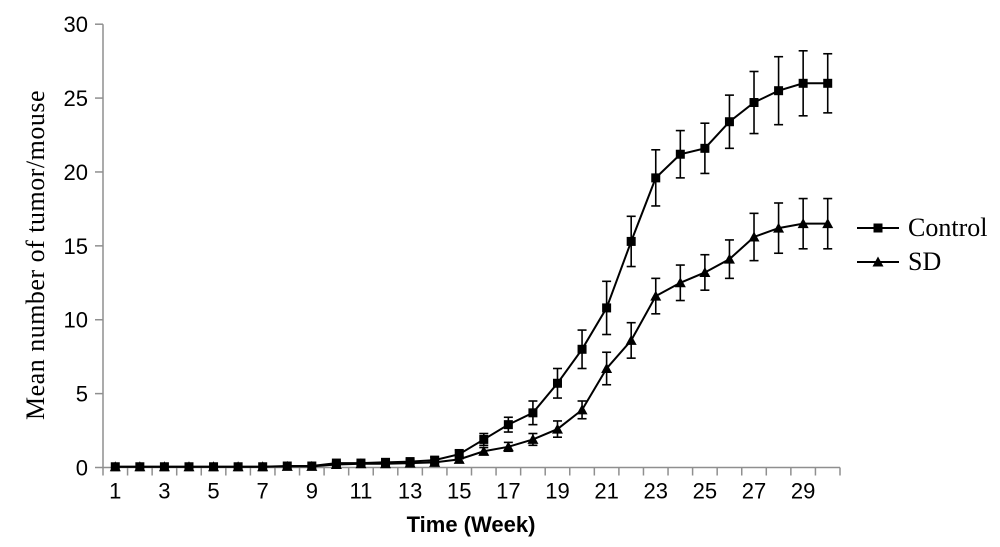 The width and height of the screenshot is (1000, 547). I want to click on x-tick-label: 9, so click(312, 491).